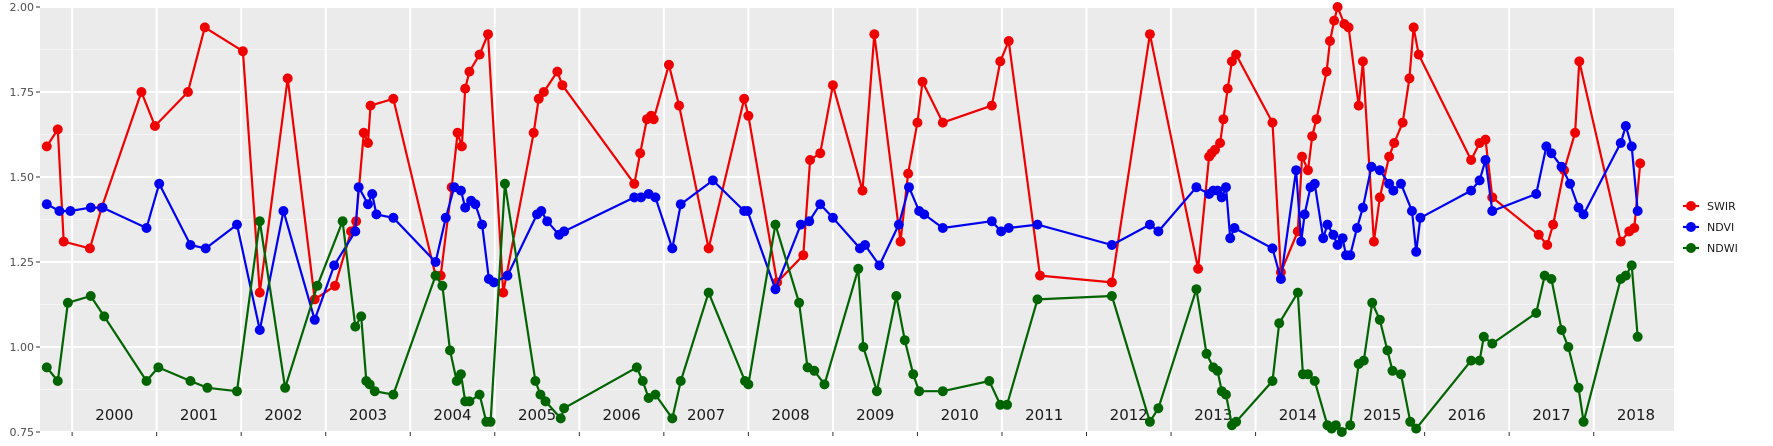 This screenshot has width=1773, height=446. What do you see at coordinates (22, 7) in the screenshot?
I see `y-tick-label: 2.00` at bounding box center [22, 7].